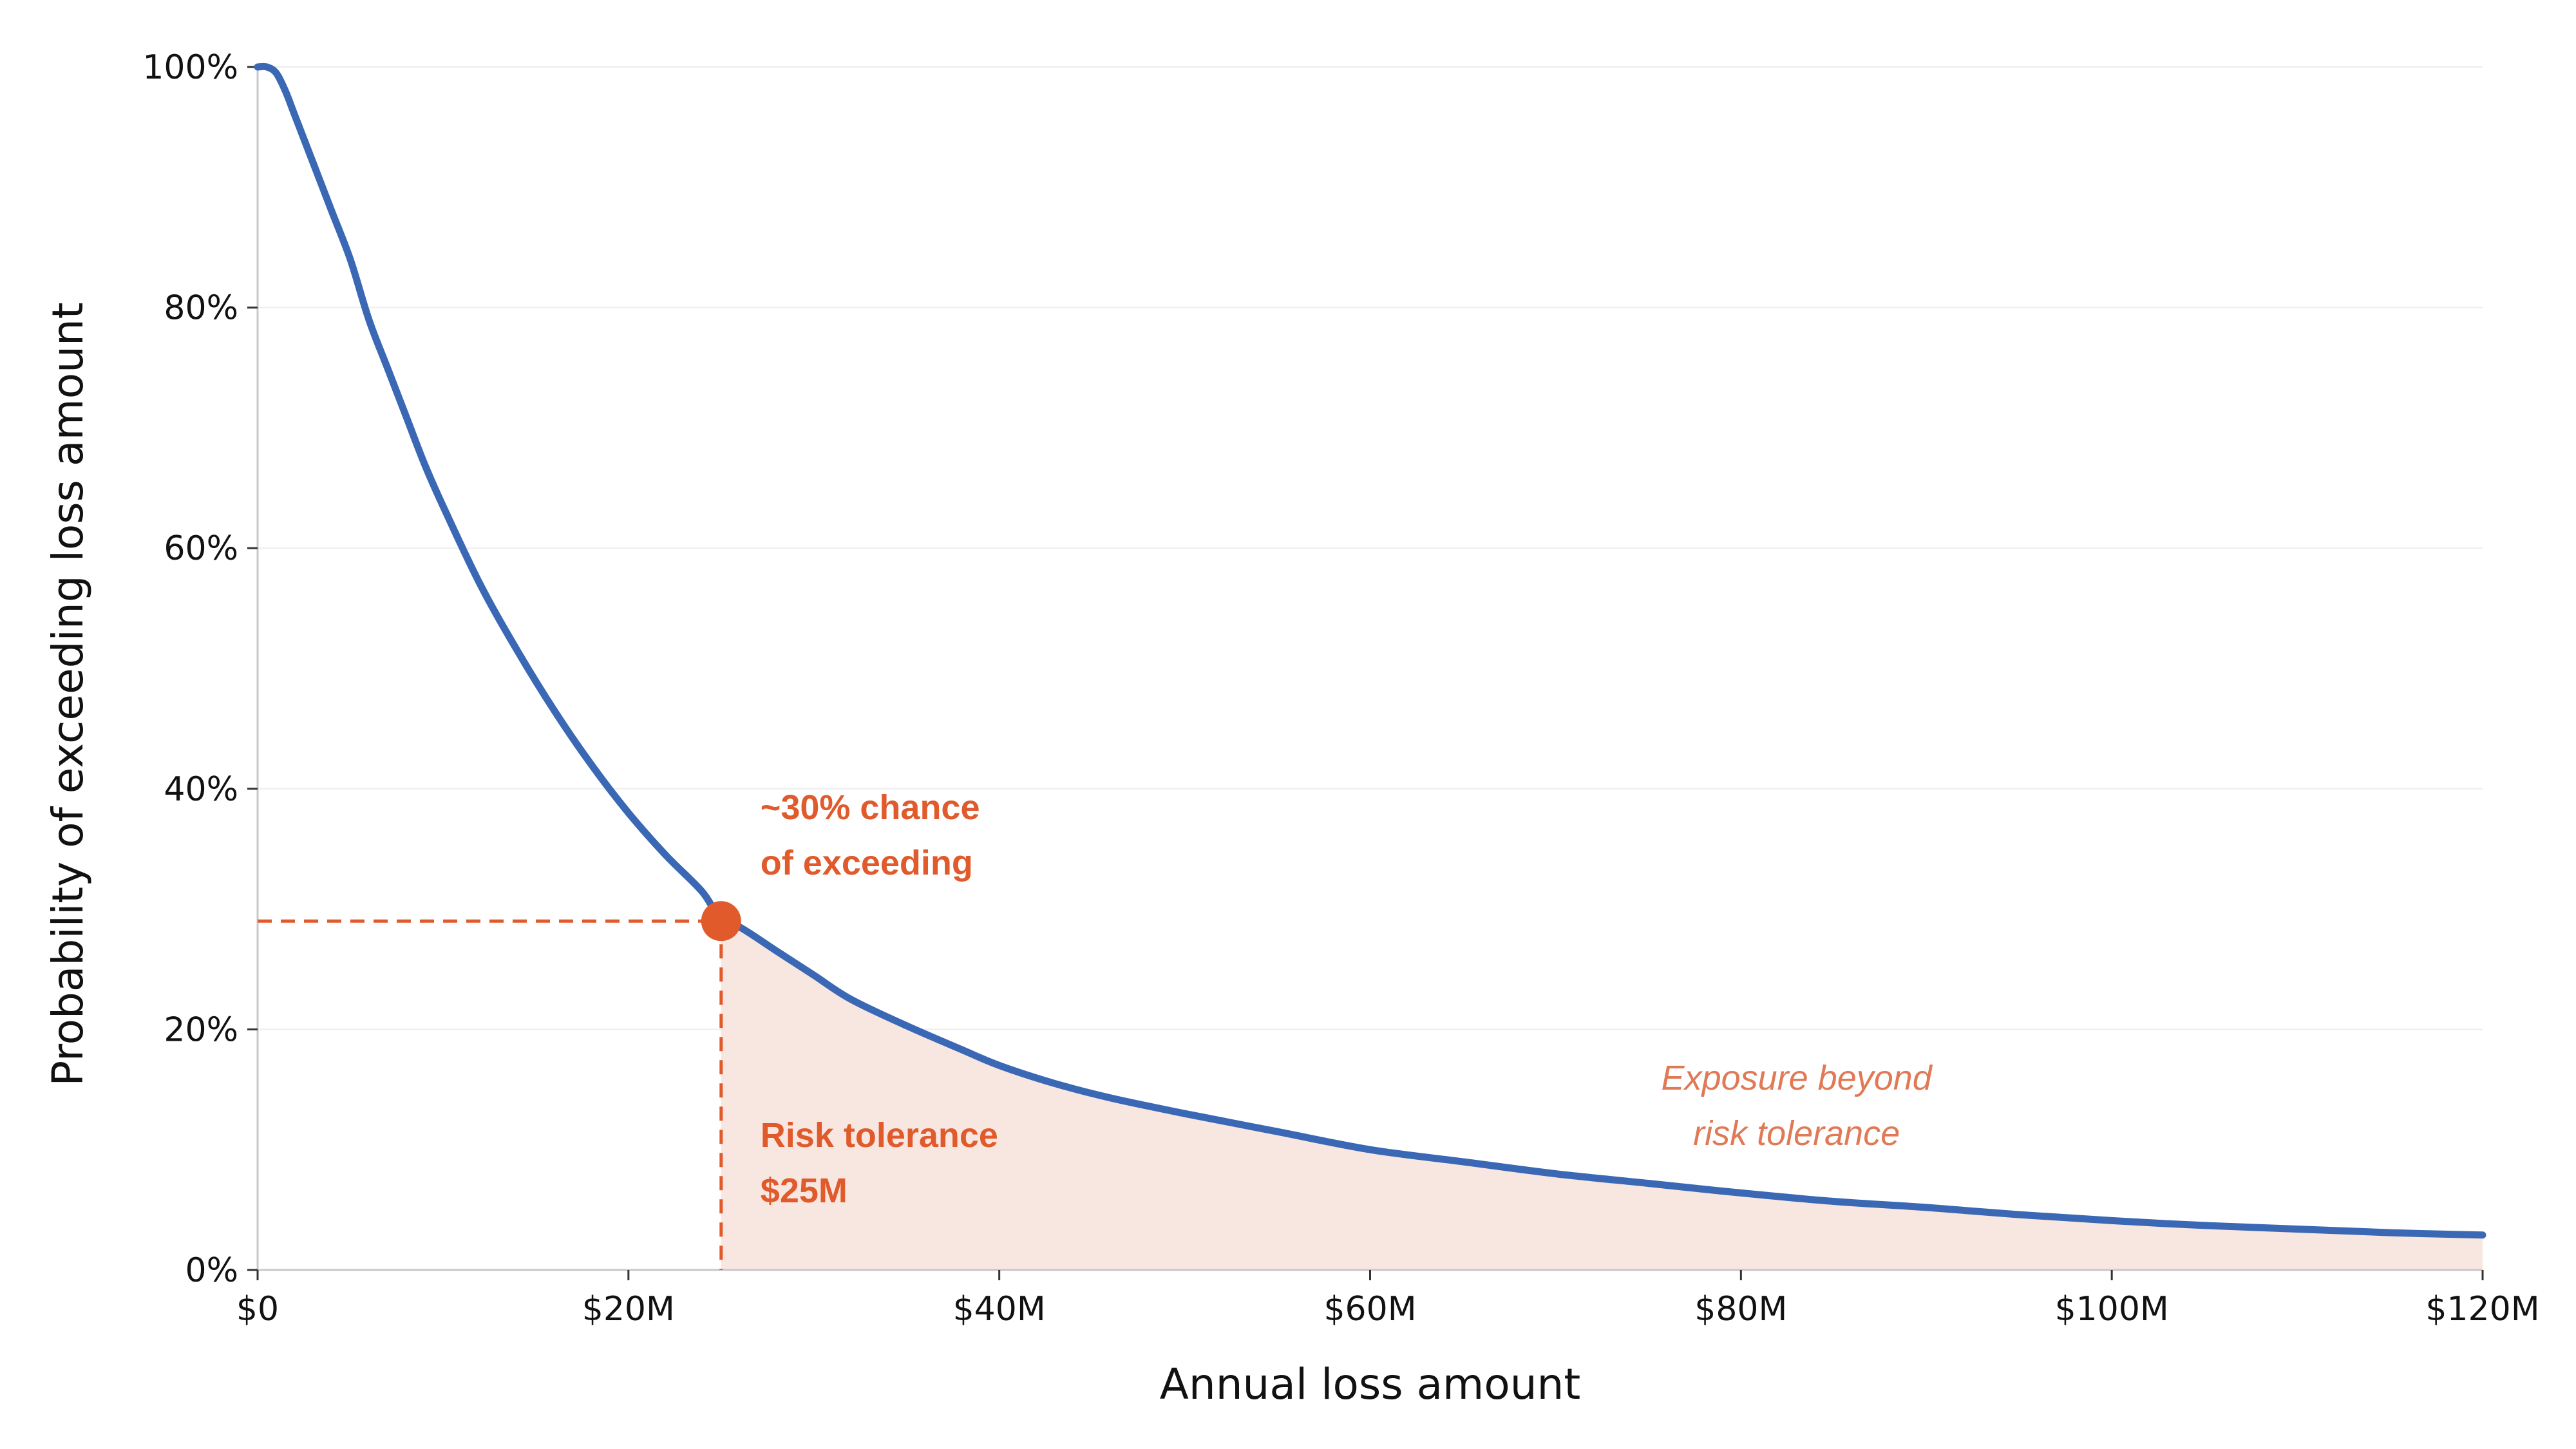 This screenshot has width=2576, height=1449. I want to click on x-tick-label: $0, so click(257, 1309).